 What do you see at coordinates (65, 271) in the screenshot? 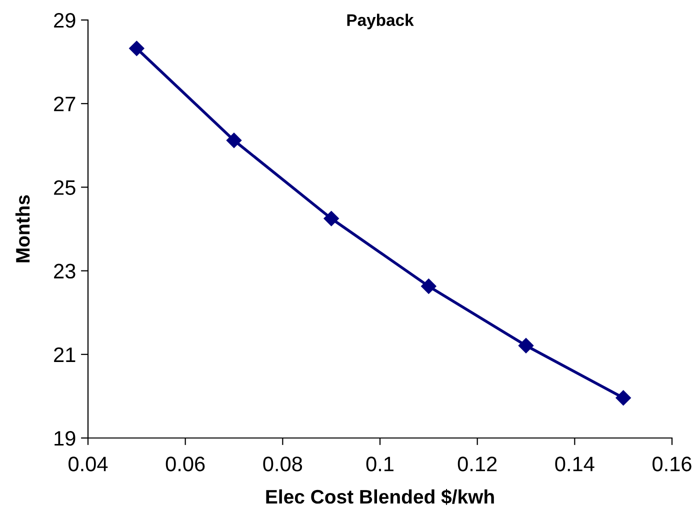
I see `y-tick-label: 23` at bounding box center [65, 271].